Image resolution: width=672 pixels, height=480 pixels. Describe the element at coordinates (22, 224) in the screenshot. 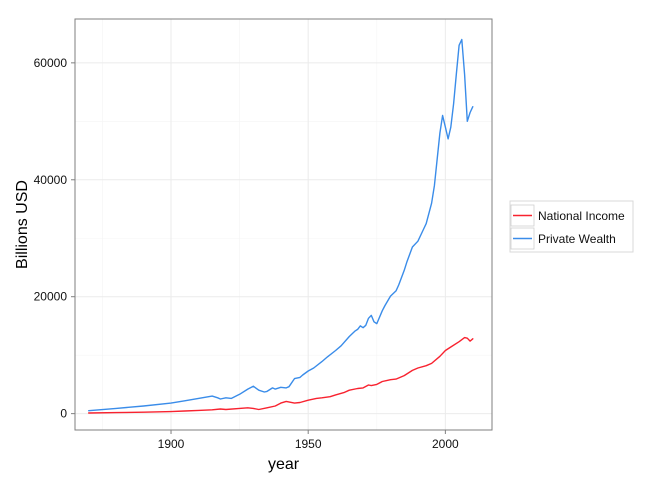

I see `y-axis-title: Billions USD` at that location.